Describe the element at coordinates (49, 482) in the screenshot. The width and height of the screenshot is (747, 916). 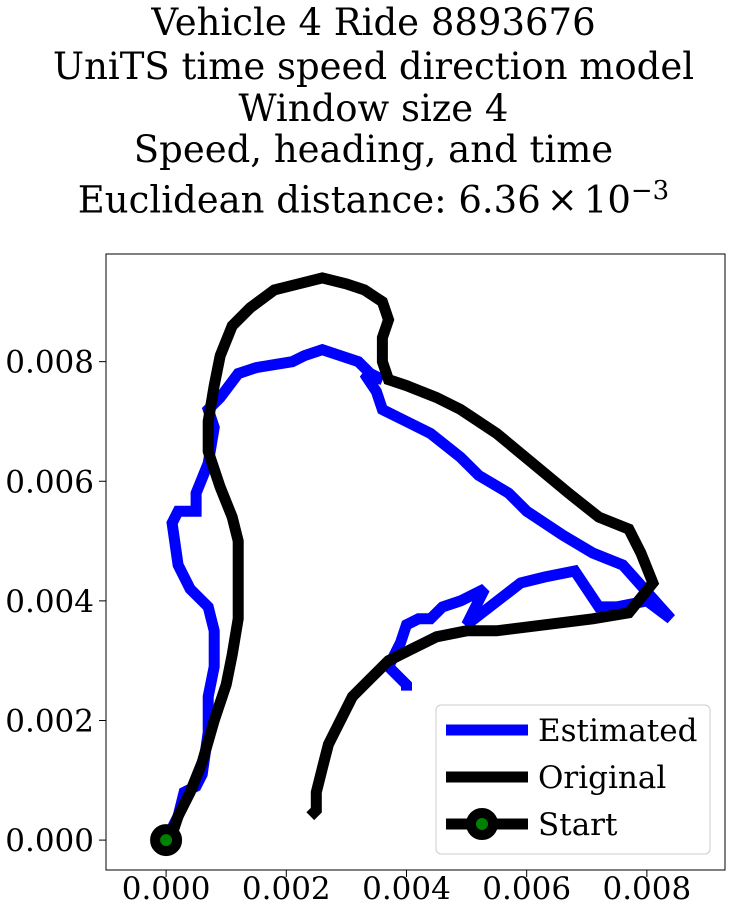
I see `y-tick-label: 0.006` at that location.